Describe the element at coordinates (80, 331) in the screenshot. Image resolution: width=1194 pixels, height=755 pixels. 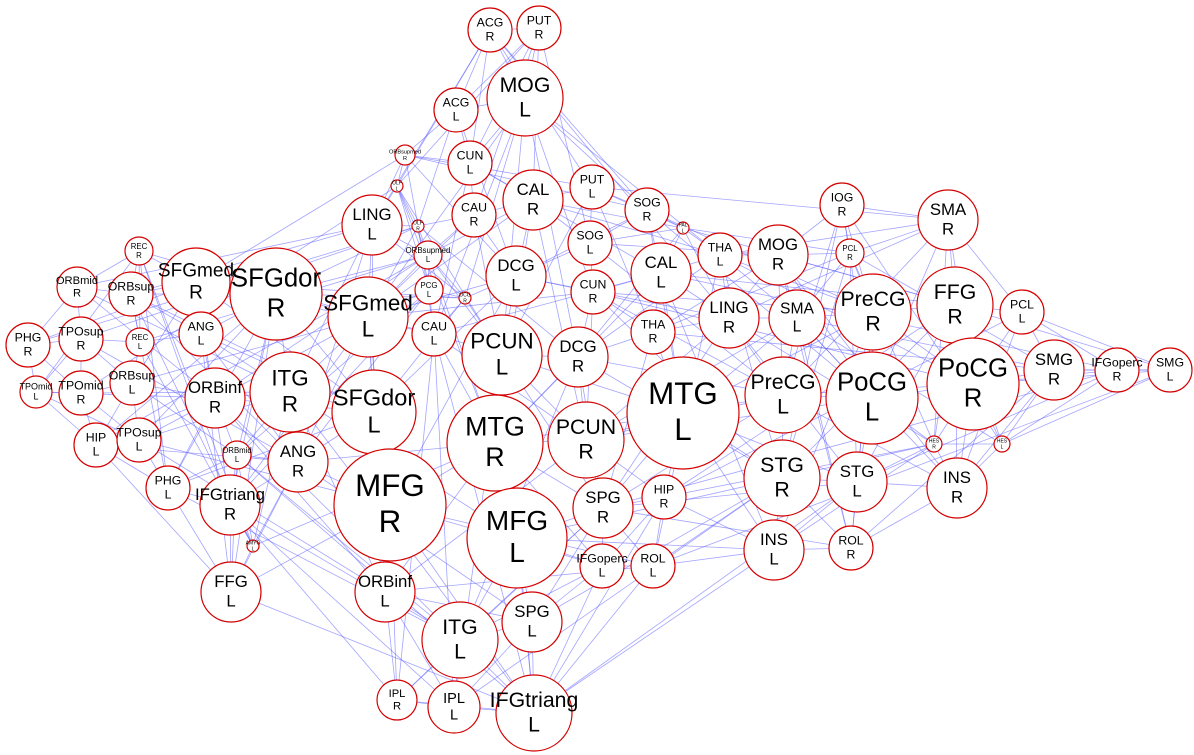
I see `node-name: TPOsup` at that location.